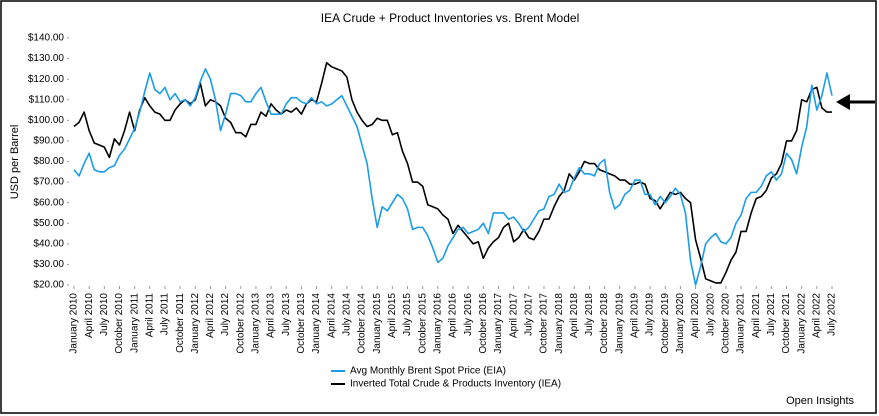 This screenshot has height=416, width=879. I want to click on x-tick-label: April 2011, so click(149, 315).